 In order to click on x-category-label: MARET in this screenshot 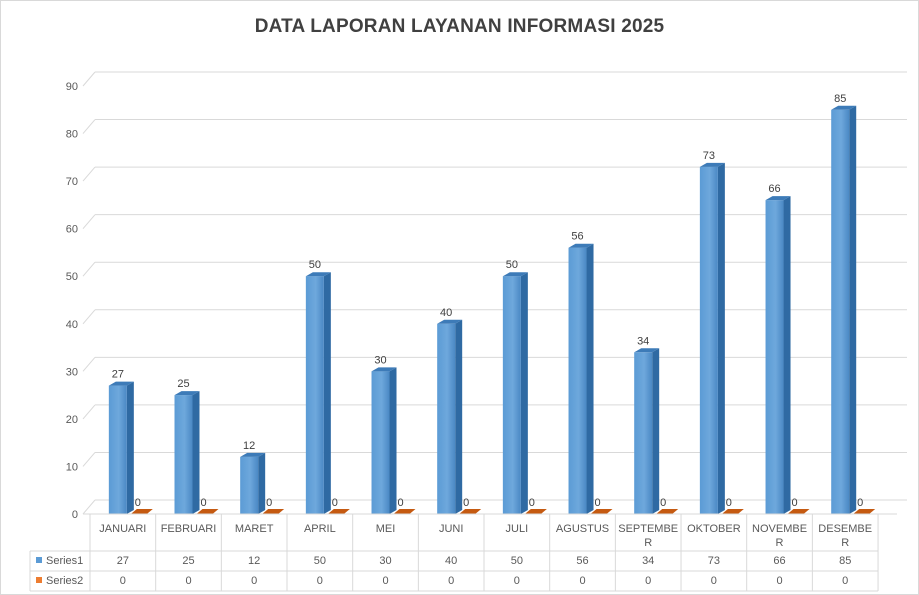, I will do `click(254, 529)`.